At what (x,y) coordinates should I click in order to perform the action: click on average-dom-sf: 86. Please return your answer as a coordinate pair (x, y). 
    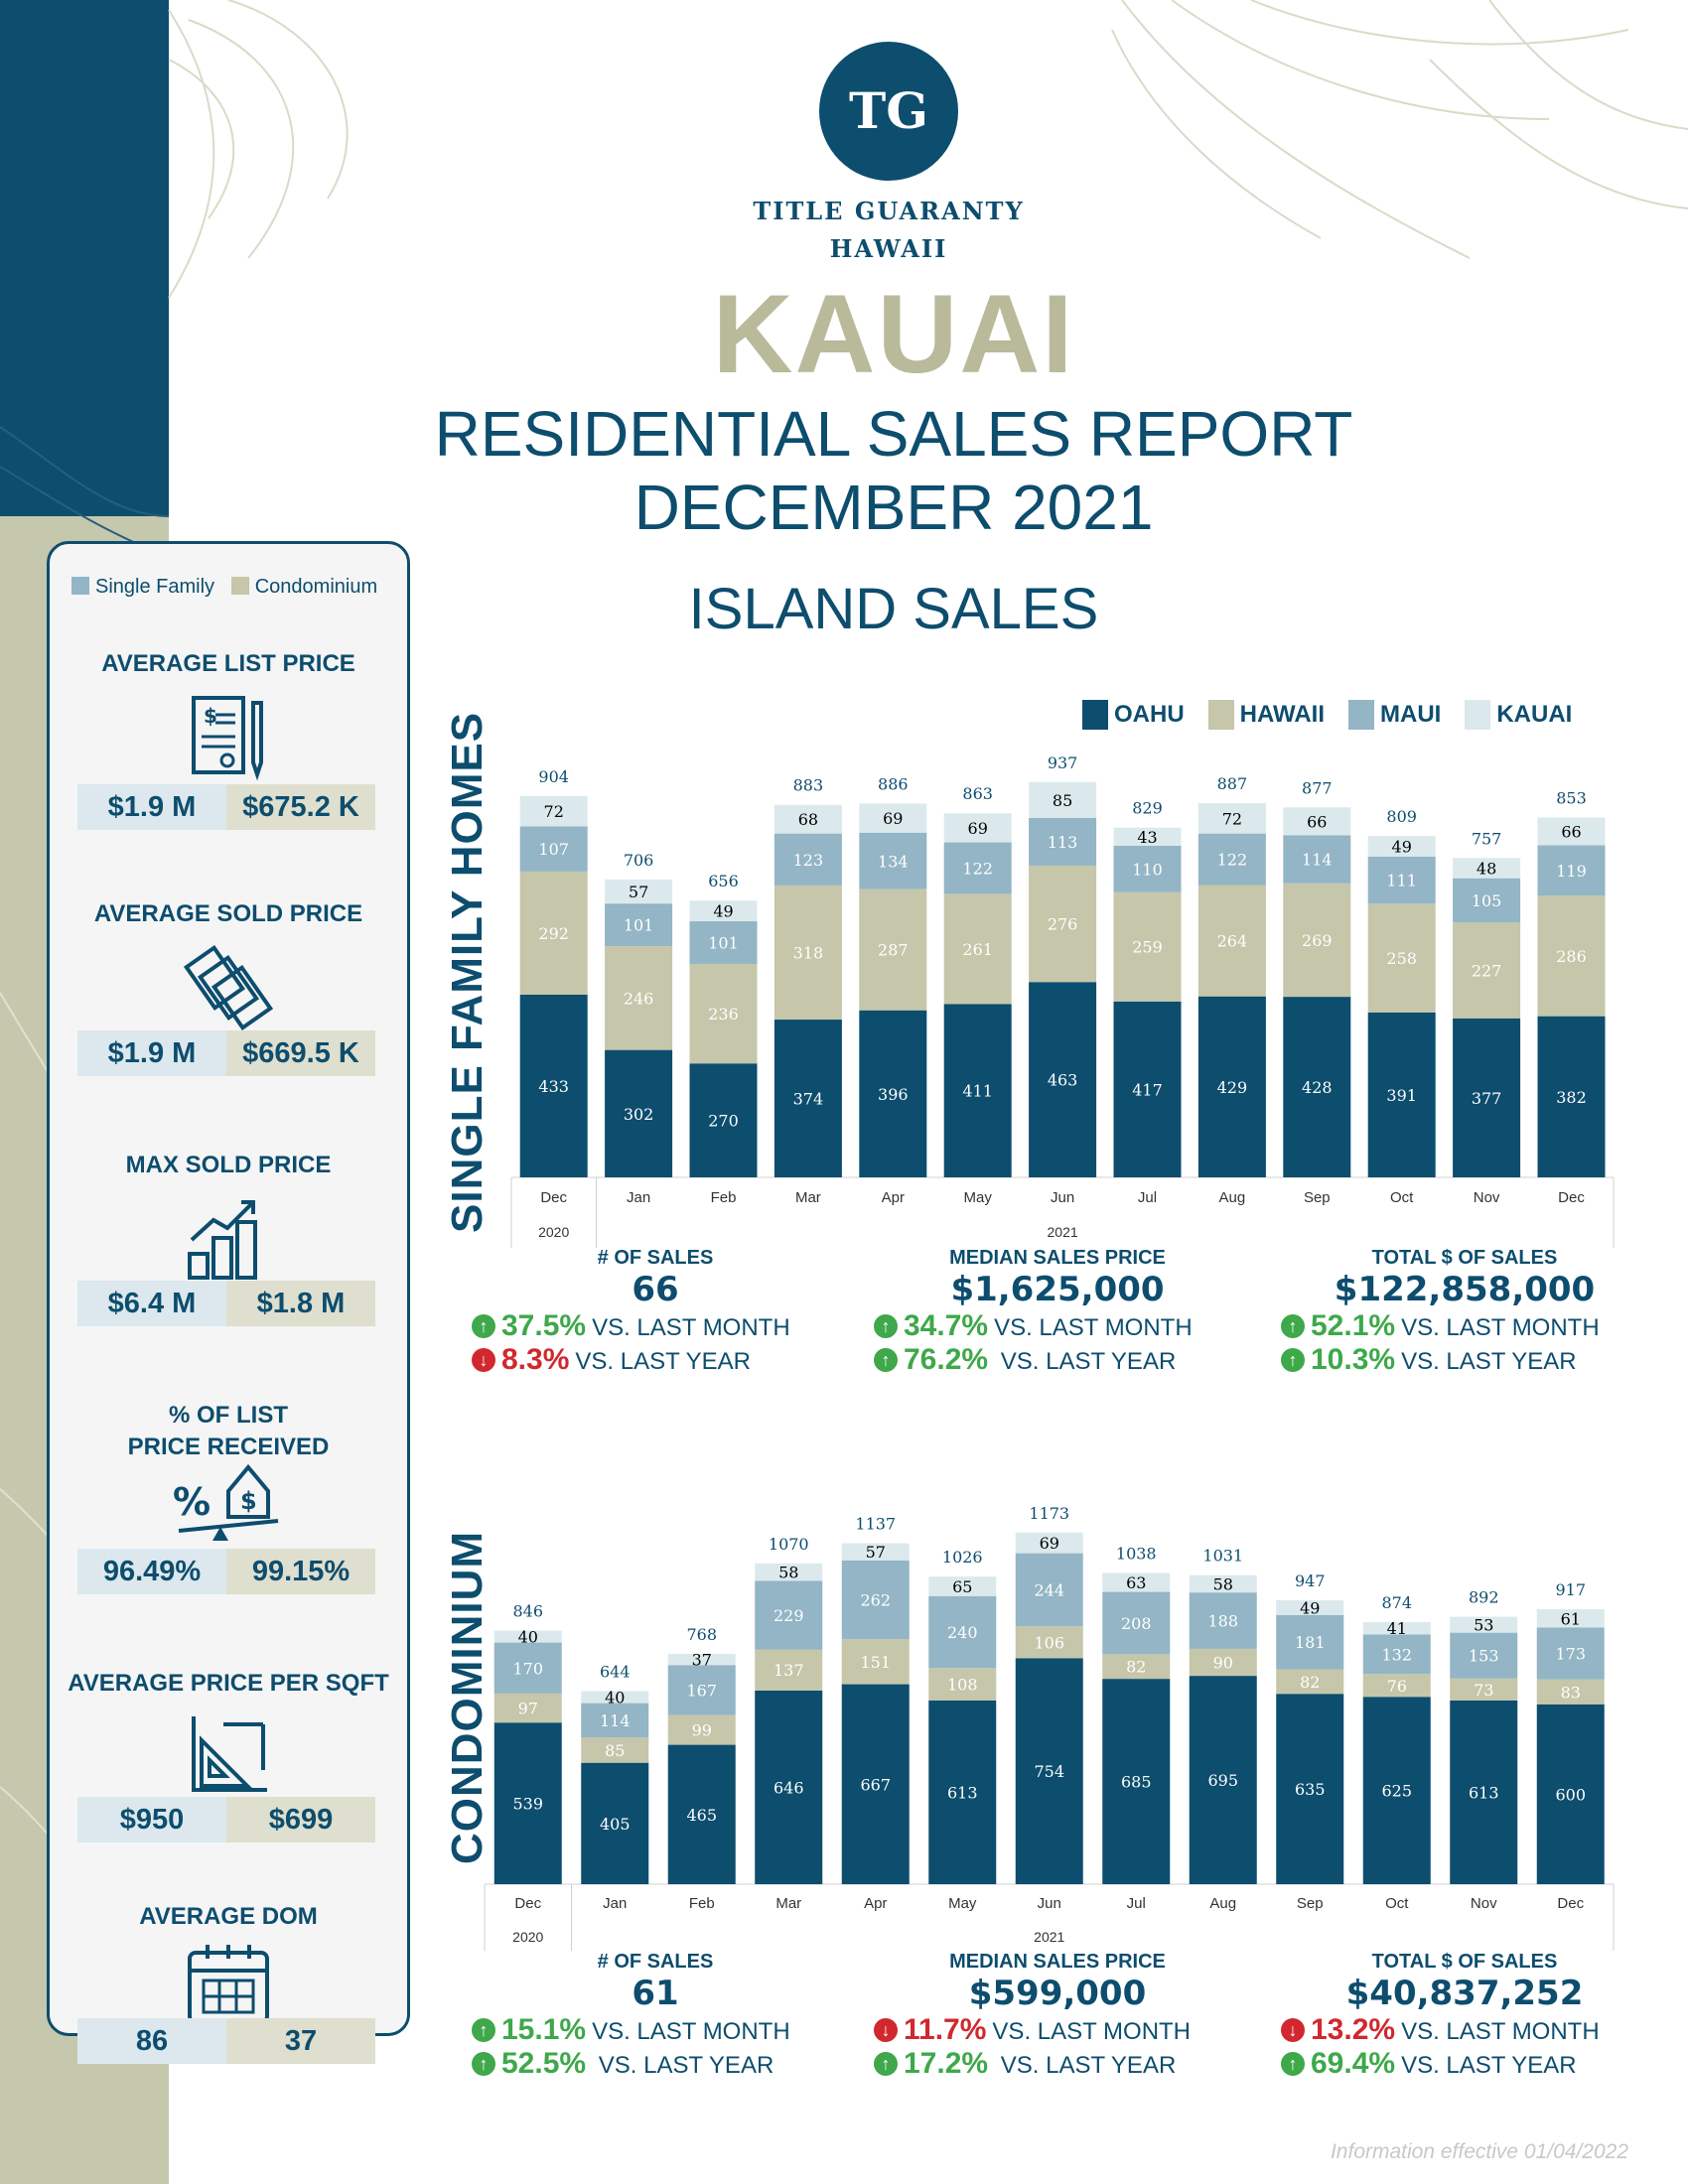
    Looking at the image, I should click on (151, 2041).